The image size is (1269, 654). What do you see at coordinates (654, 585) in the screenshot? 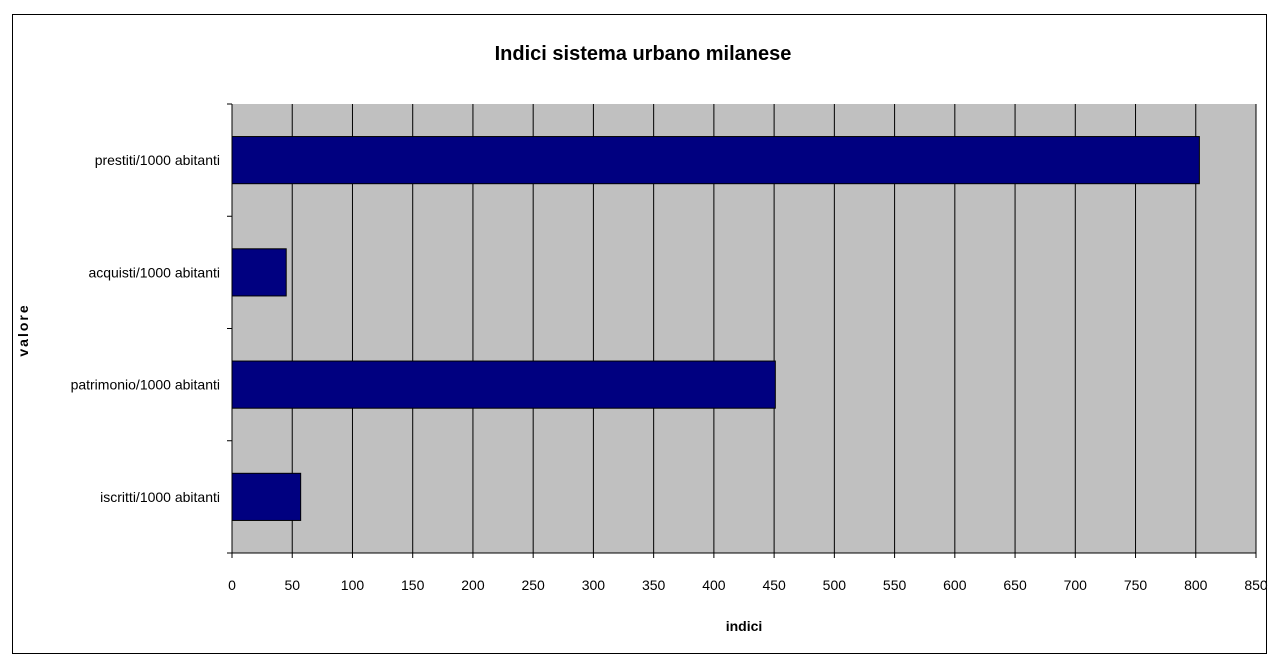
I see `x-tick-label: 350` at bounding box center [654, 585].